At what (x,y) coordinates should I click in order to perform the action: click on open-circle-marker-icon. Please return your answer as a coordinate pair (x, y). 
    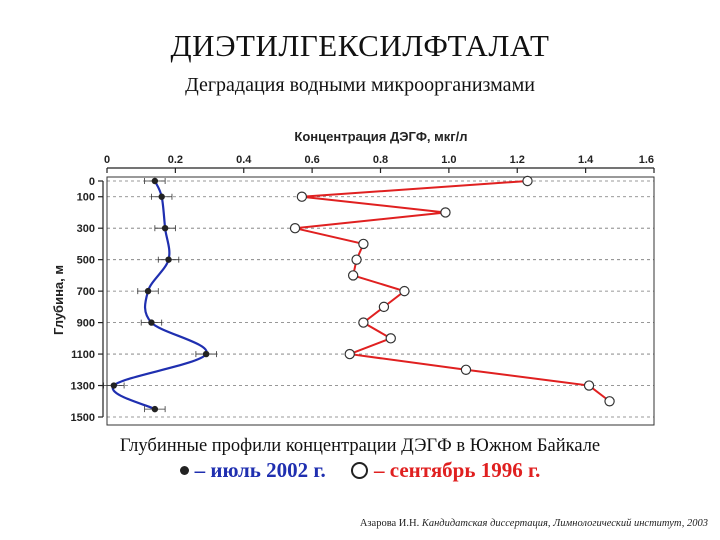
    Looking at the image, I should click on (360, 470).